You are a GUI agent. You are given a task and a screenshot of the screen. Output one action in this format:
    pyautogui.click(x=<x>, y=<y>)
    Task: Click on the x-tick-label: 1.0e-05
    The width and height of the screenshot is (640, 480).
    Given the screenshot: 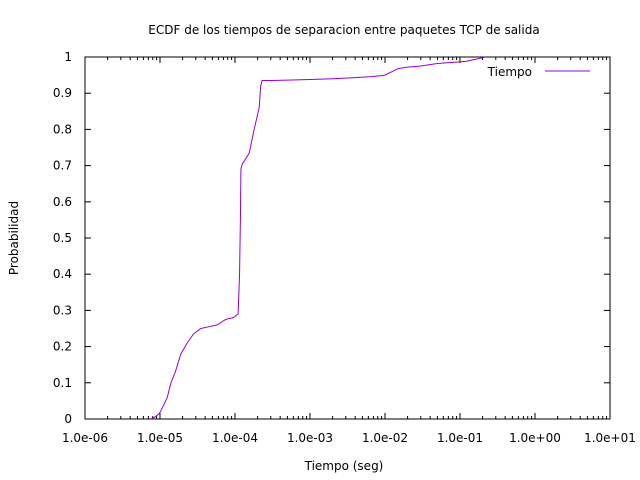 What is the action you would take?
    pyautogui.click(x=160, y=438)
    